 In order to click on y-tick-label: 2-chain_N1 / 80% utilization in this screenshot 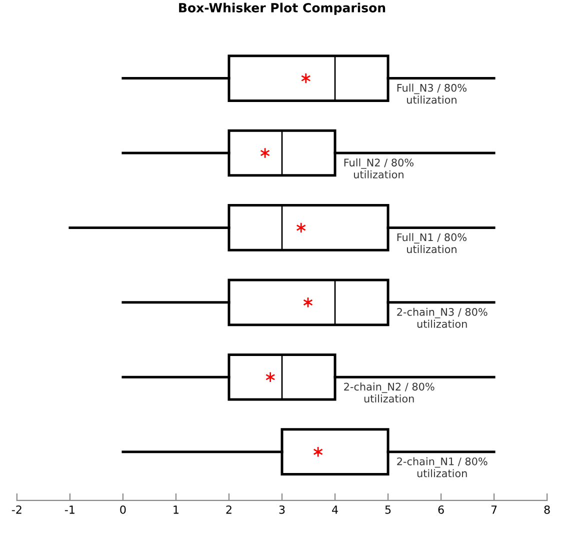, I will do `click(442, 467)`.